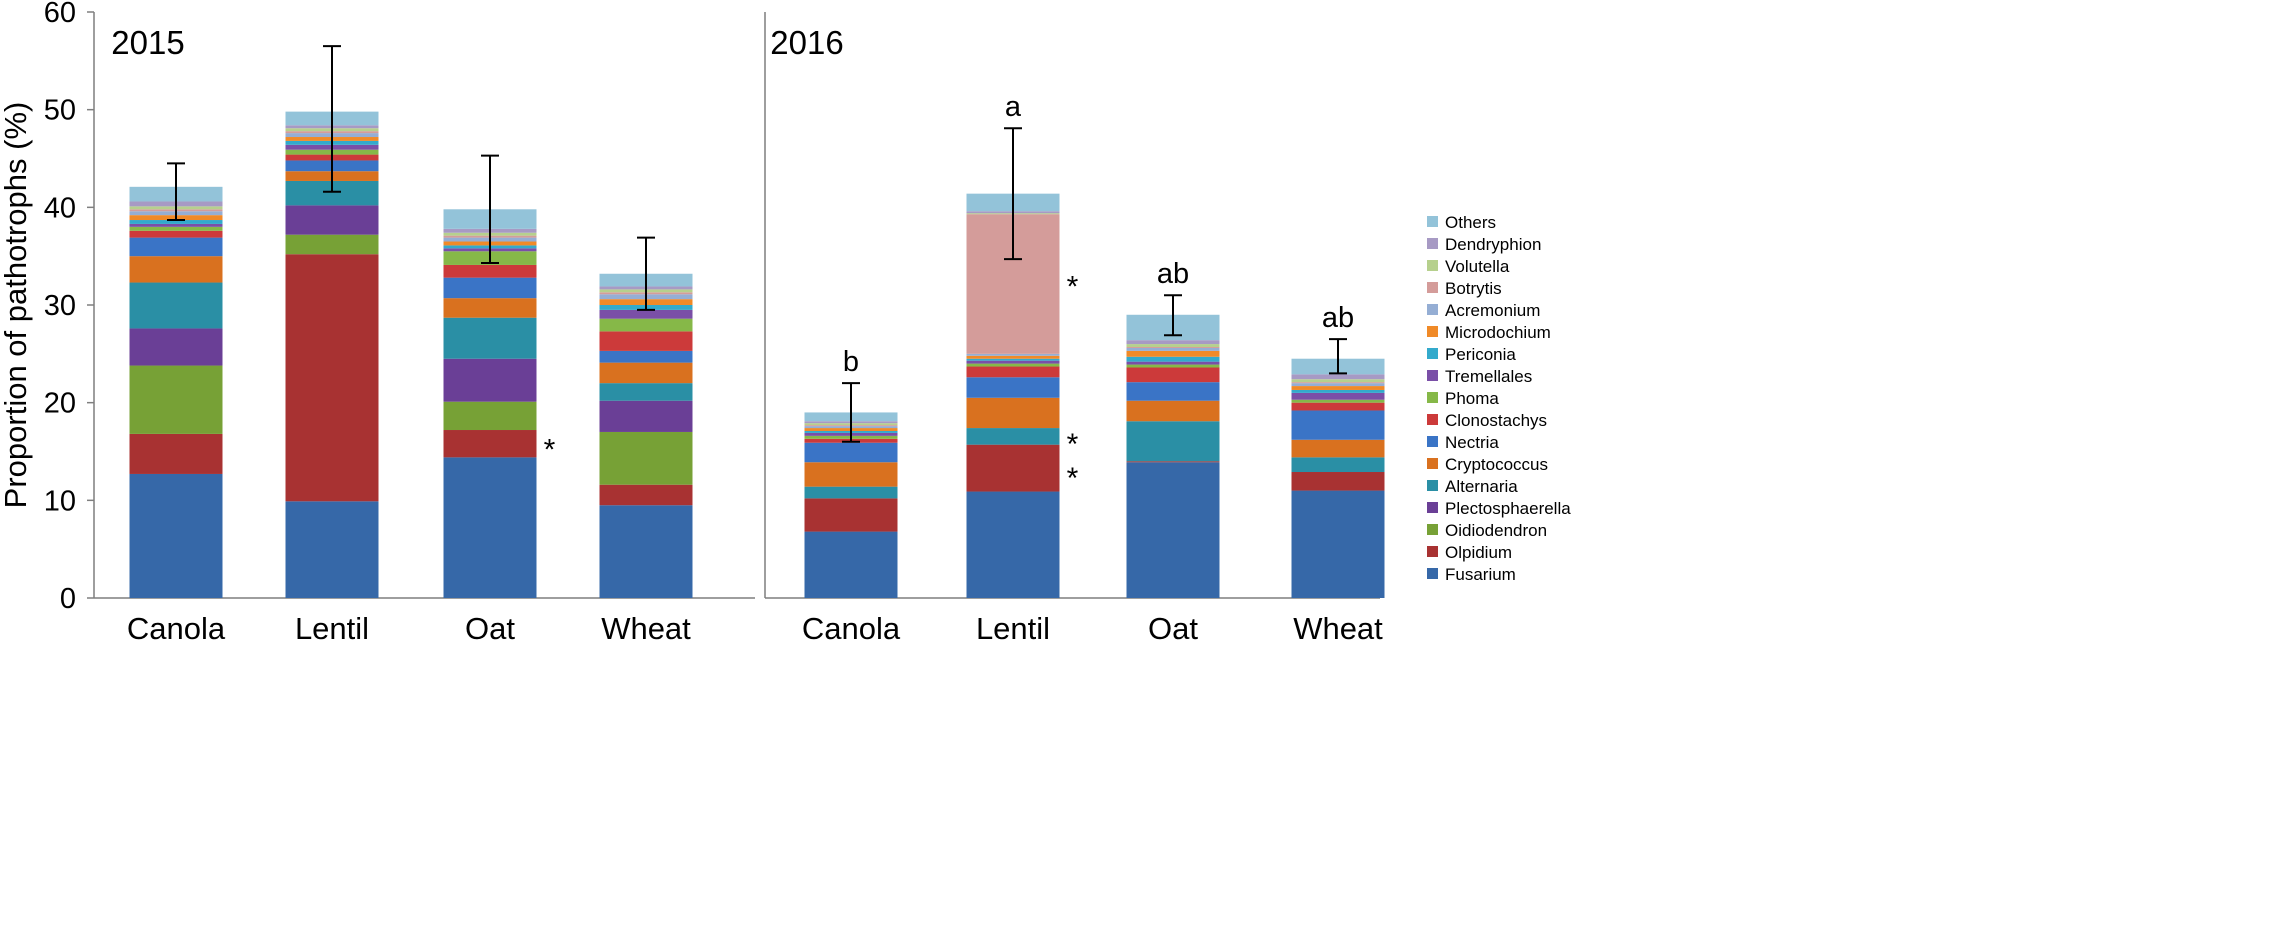 The height and width of the screenshot is (934, 2274). What do you see at coordinates (147, 42) in the screenshot?
I see `panel-year-label: 2015` at bounding box center [147, 42].